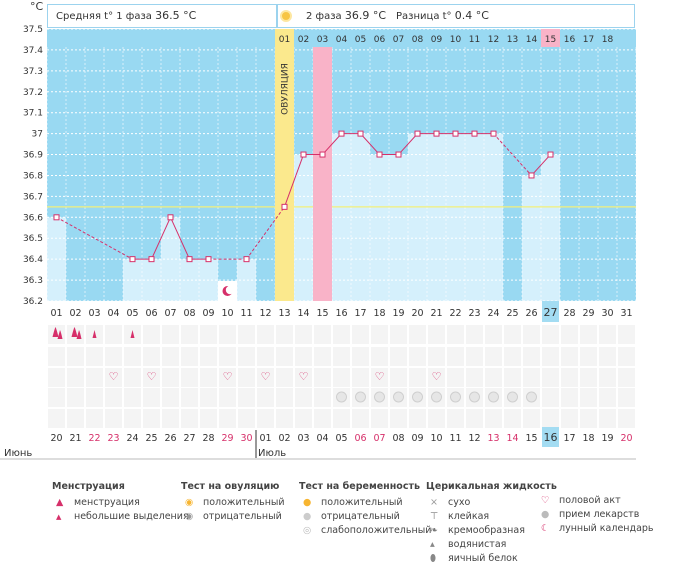  Describe the element at coordinates (208, 313) in the screenshot. I see `cycle-day-label: 09` at that location.